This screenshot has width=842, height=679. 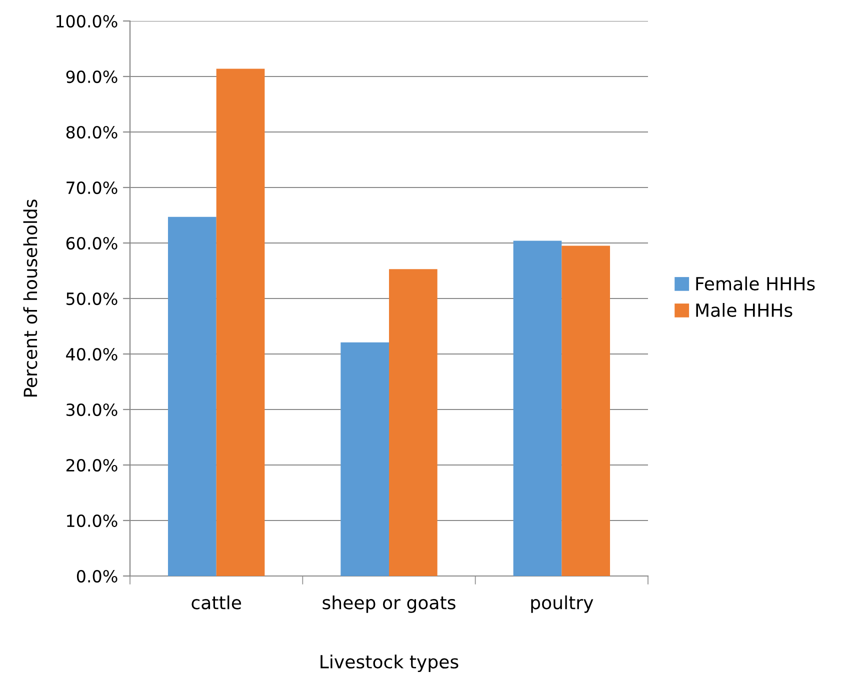 What do you see at coordinates (389, 604) in the screenshot?
I see `x-tick-label: sheep or goats` at bounding box center [389, 604].